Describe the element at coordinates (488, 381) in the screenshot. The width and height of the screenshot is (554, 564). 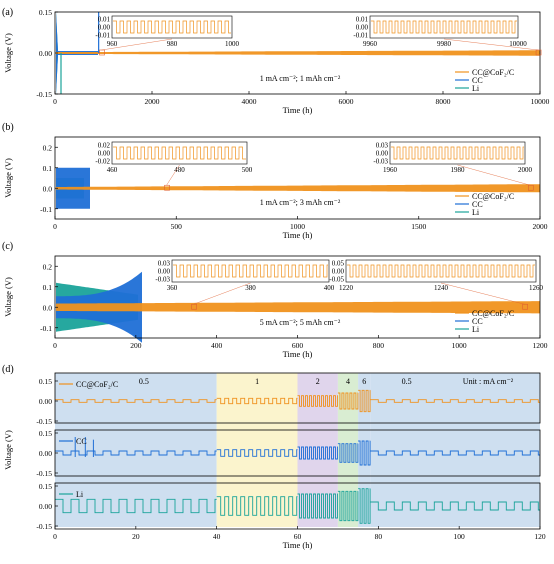
I see `unit-label: Unit : mA cm⁻²` at that location.